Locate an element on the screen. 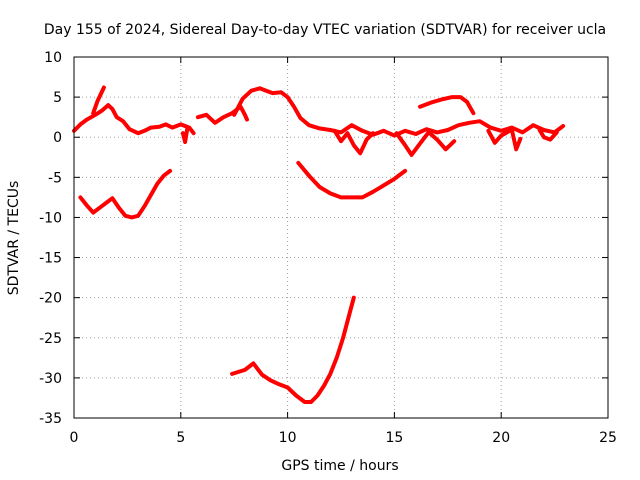 The height and width of the screenshot is (480, 640). series-line-arc-low-left is located at coordinates (125, 194).